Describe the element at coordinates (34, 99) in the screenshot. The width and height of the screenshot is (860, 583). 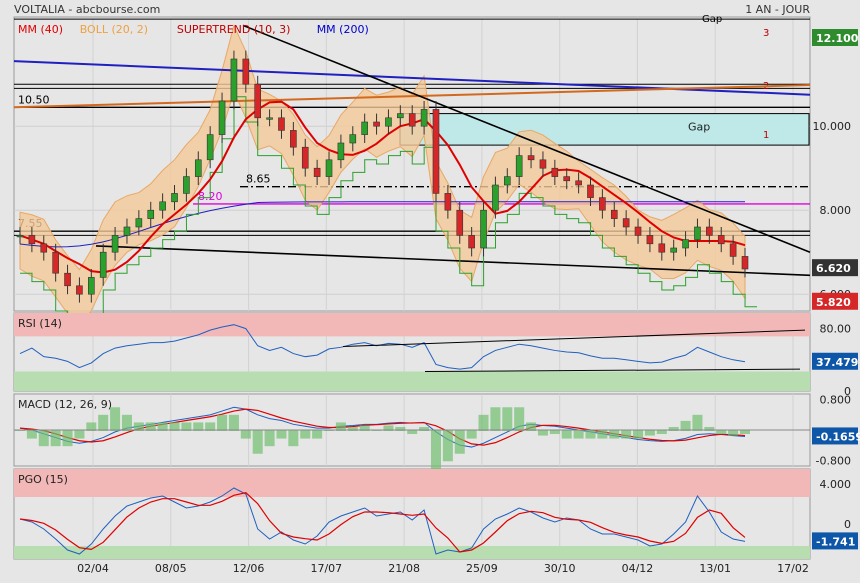
I see `level-label-0: 10.50` at that location.